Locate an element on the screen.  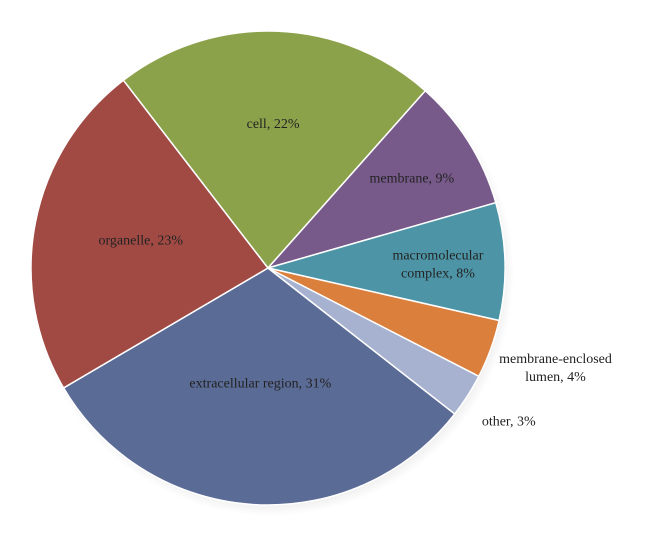
slice-label: macromolecular complex, 8% is located at coordinates (437, 265).